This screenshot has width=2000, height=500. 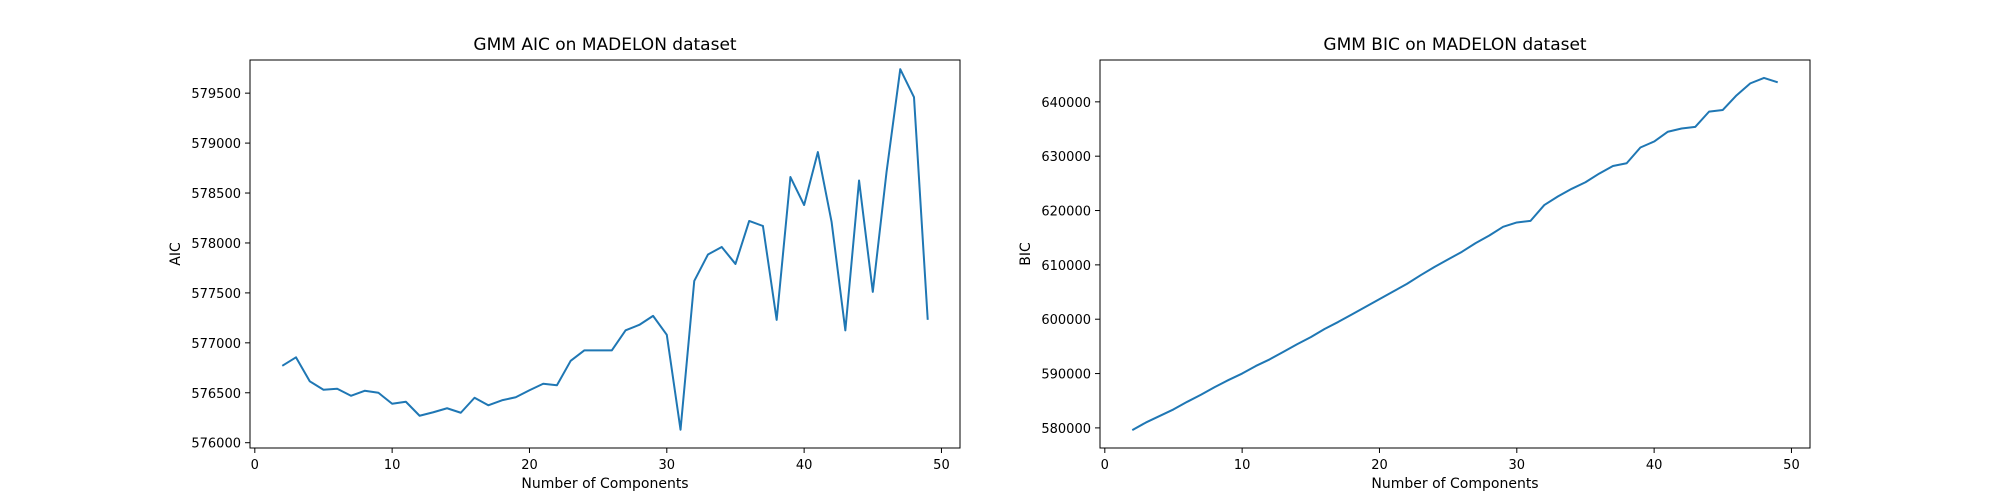 What do you see at coordinates (216, 294) in the screenshot?
I see `aic-y-tick-label: 577500` at bounding box center [216, 294].